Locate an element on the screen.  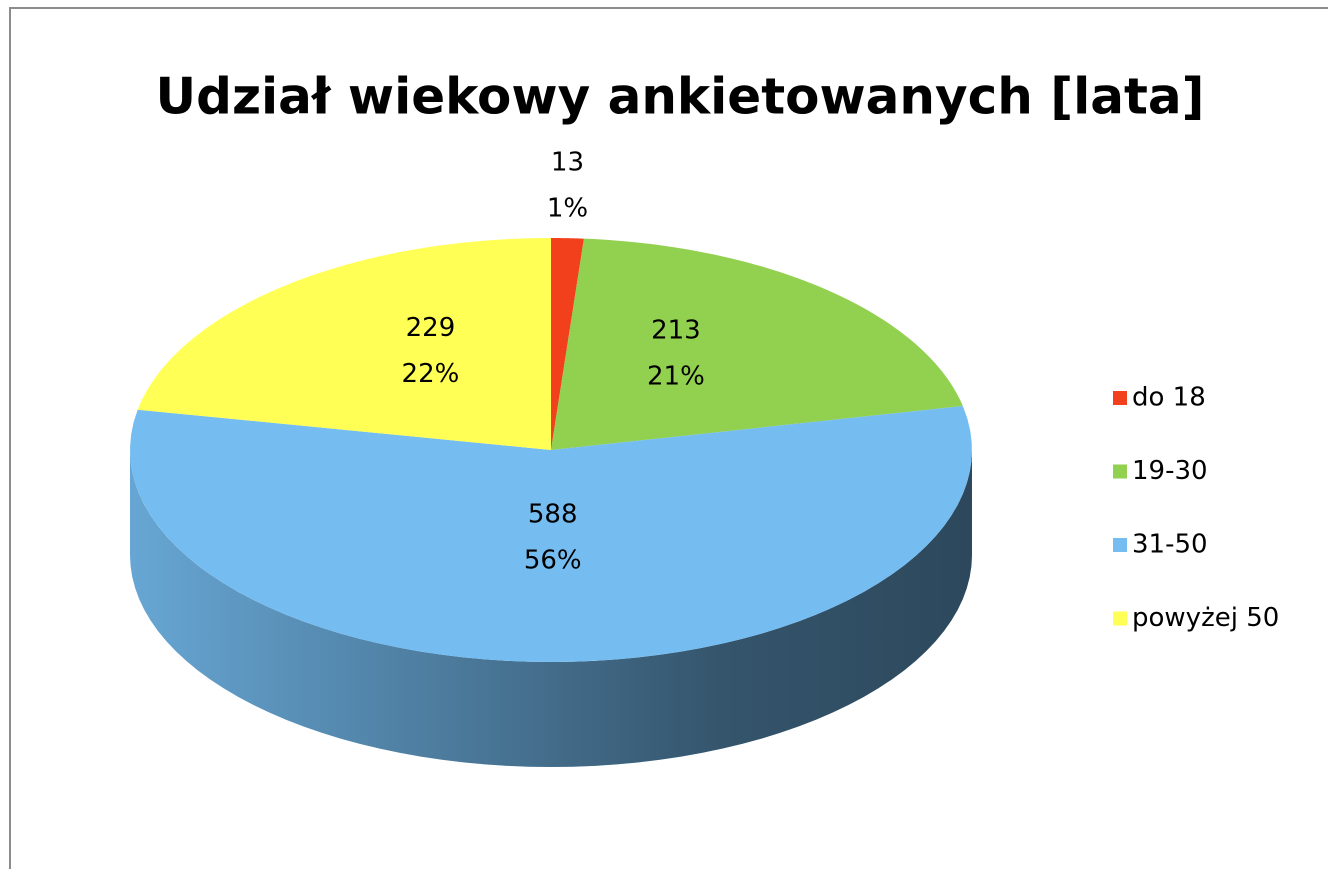
chart-title: Udział wiekowy ankietowanych [lata] is located at coordinates (680, 97).